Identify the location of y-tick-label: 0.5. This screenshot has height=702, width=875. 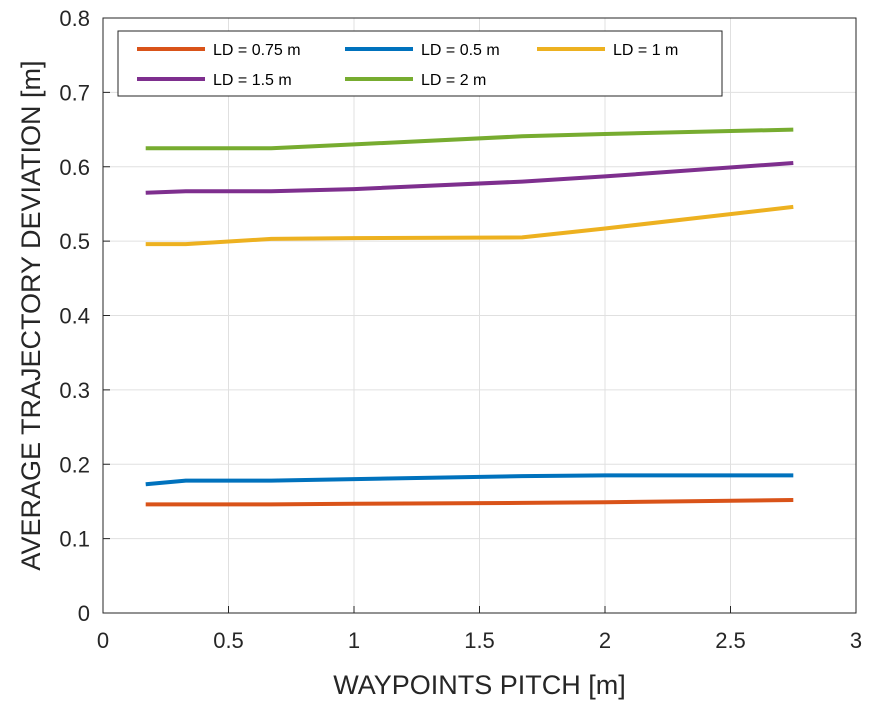
(74, 241).